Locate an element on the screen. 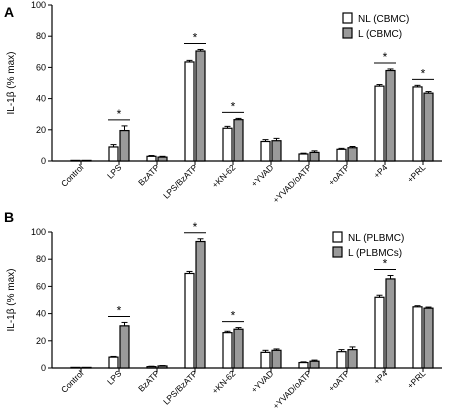 This screenshot has width=455, height=416. legend-label: L (PLBMCs) is located at coordinates (375, 253).